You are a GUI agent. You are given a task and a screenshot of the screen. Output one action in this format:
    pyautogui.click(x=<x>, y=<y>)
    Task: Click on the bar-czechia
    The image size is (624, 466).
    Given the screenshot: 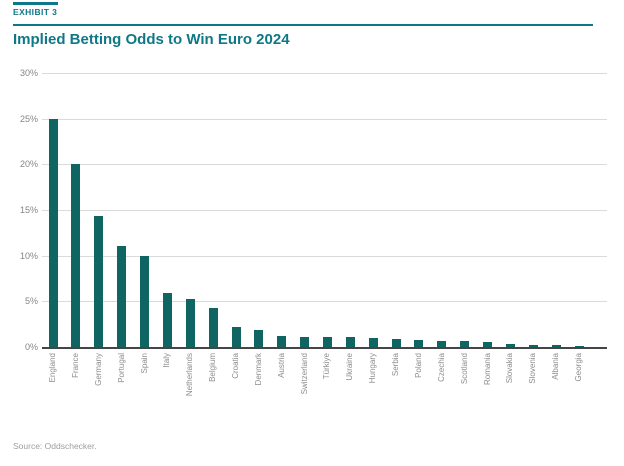 What is the action you would take?
    pyautogui.click(x=442, y=343)
    